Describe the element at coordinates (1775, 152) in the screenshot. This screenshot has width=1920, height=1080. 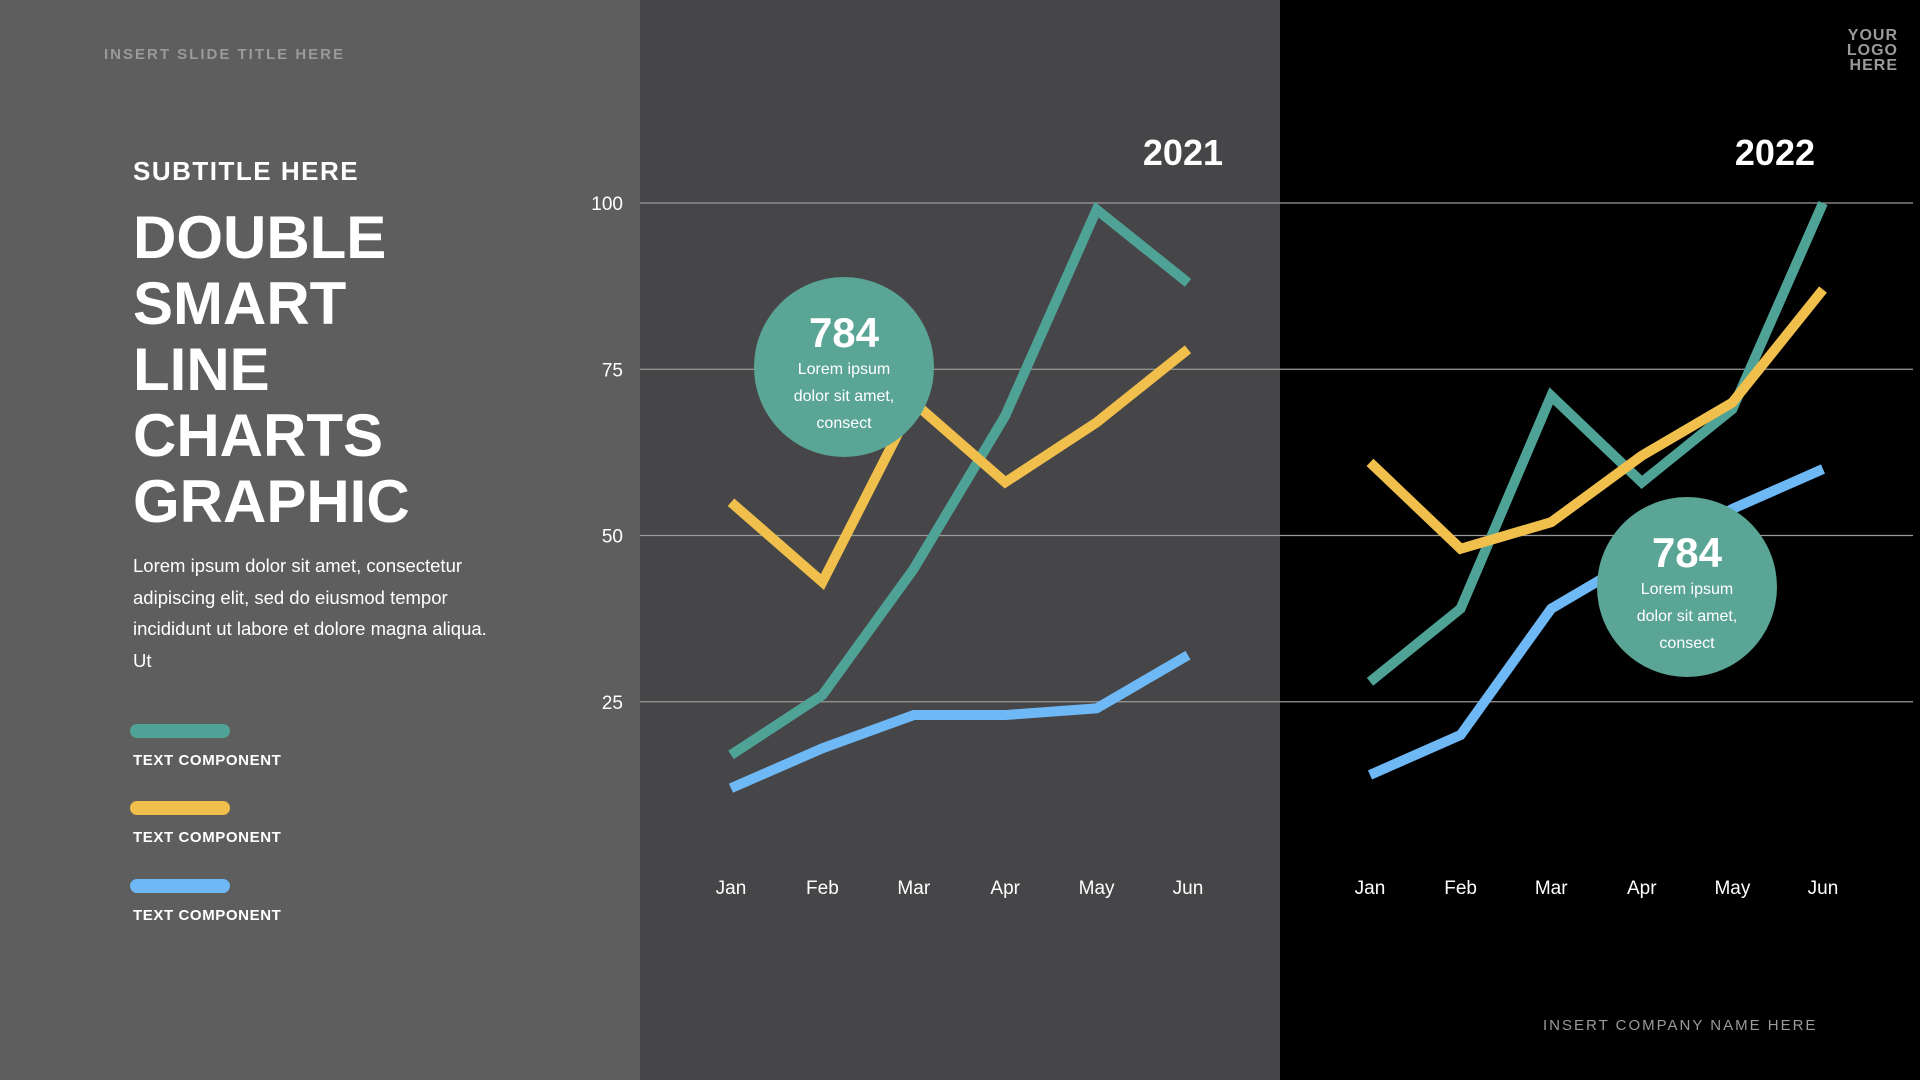
I see `chart-title-2022: 2022` at that location.